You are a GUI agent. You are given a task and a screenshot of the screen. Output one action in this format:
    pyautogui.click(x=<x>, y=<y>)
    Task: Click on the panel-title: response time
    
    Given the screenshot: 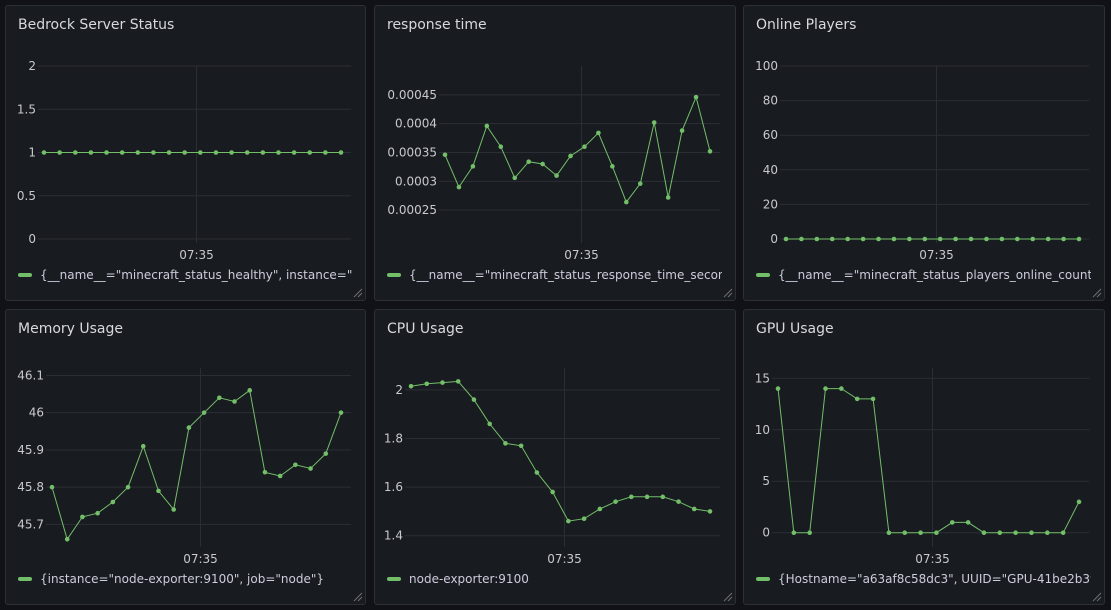 What is the action you would take?
    pyautogui.click(x=437, y=25)
    